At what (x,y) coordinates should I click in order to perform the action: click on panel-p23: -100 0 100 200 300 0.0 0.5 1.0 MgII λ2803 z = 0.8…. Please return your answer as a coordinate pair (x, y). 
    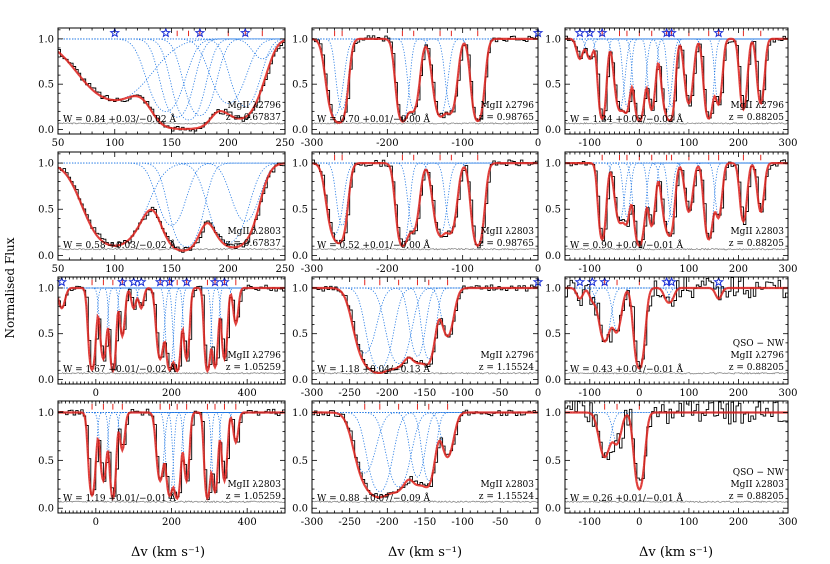
    Looking at the image, I should click on (671, 213).